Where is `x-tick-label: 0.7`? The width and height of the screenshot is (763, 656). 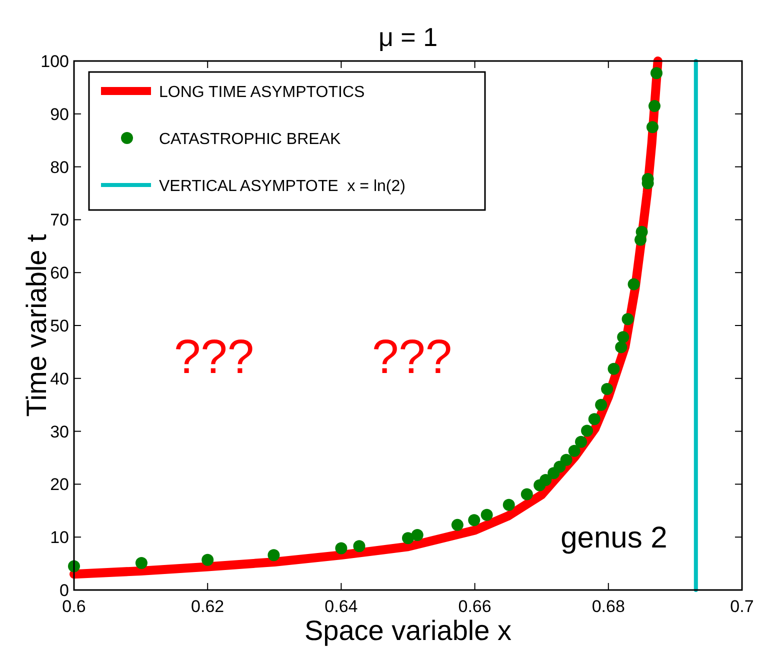
x-tick-label: 0.7 is located at coordinates (742, 606).